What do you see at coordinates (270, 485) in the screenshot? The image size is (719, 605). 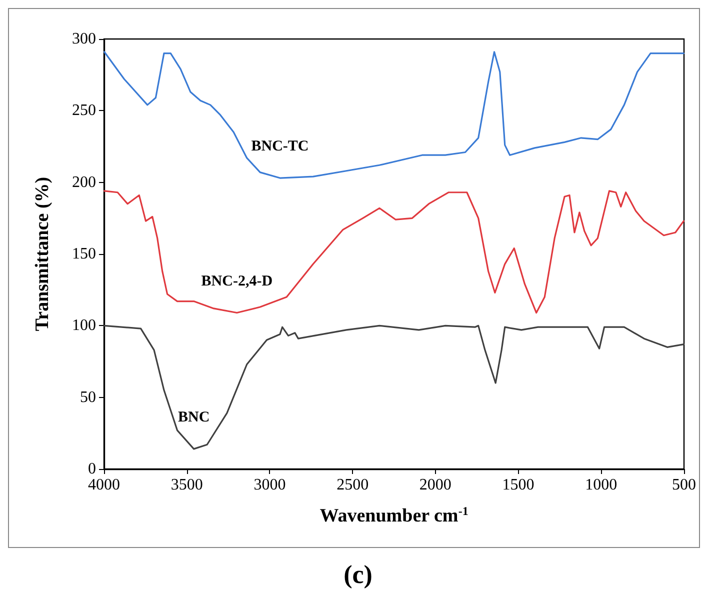 I see `x-tick-label: 3000` at bounding box center [270, 485].